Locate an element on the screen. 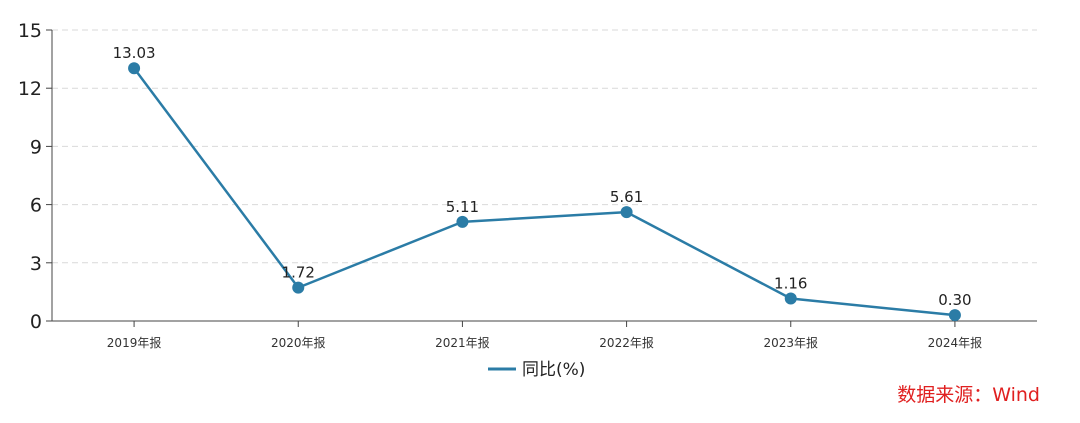  x-tick-label: 2024年报 is located at coordinates (955, 342).